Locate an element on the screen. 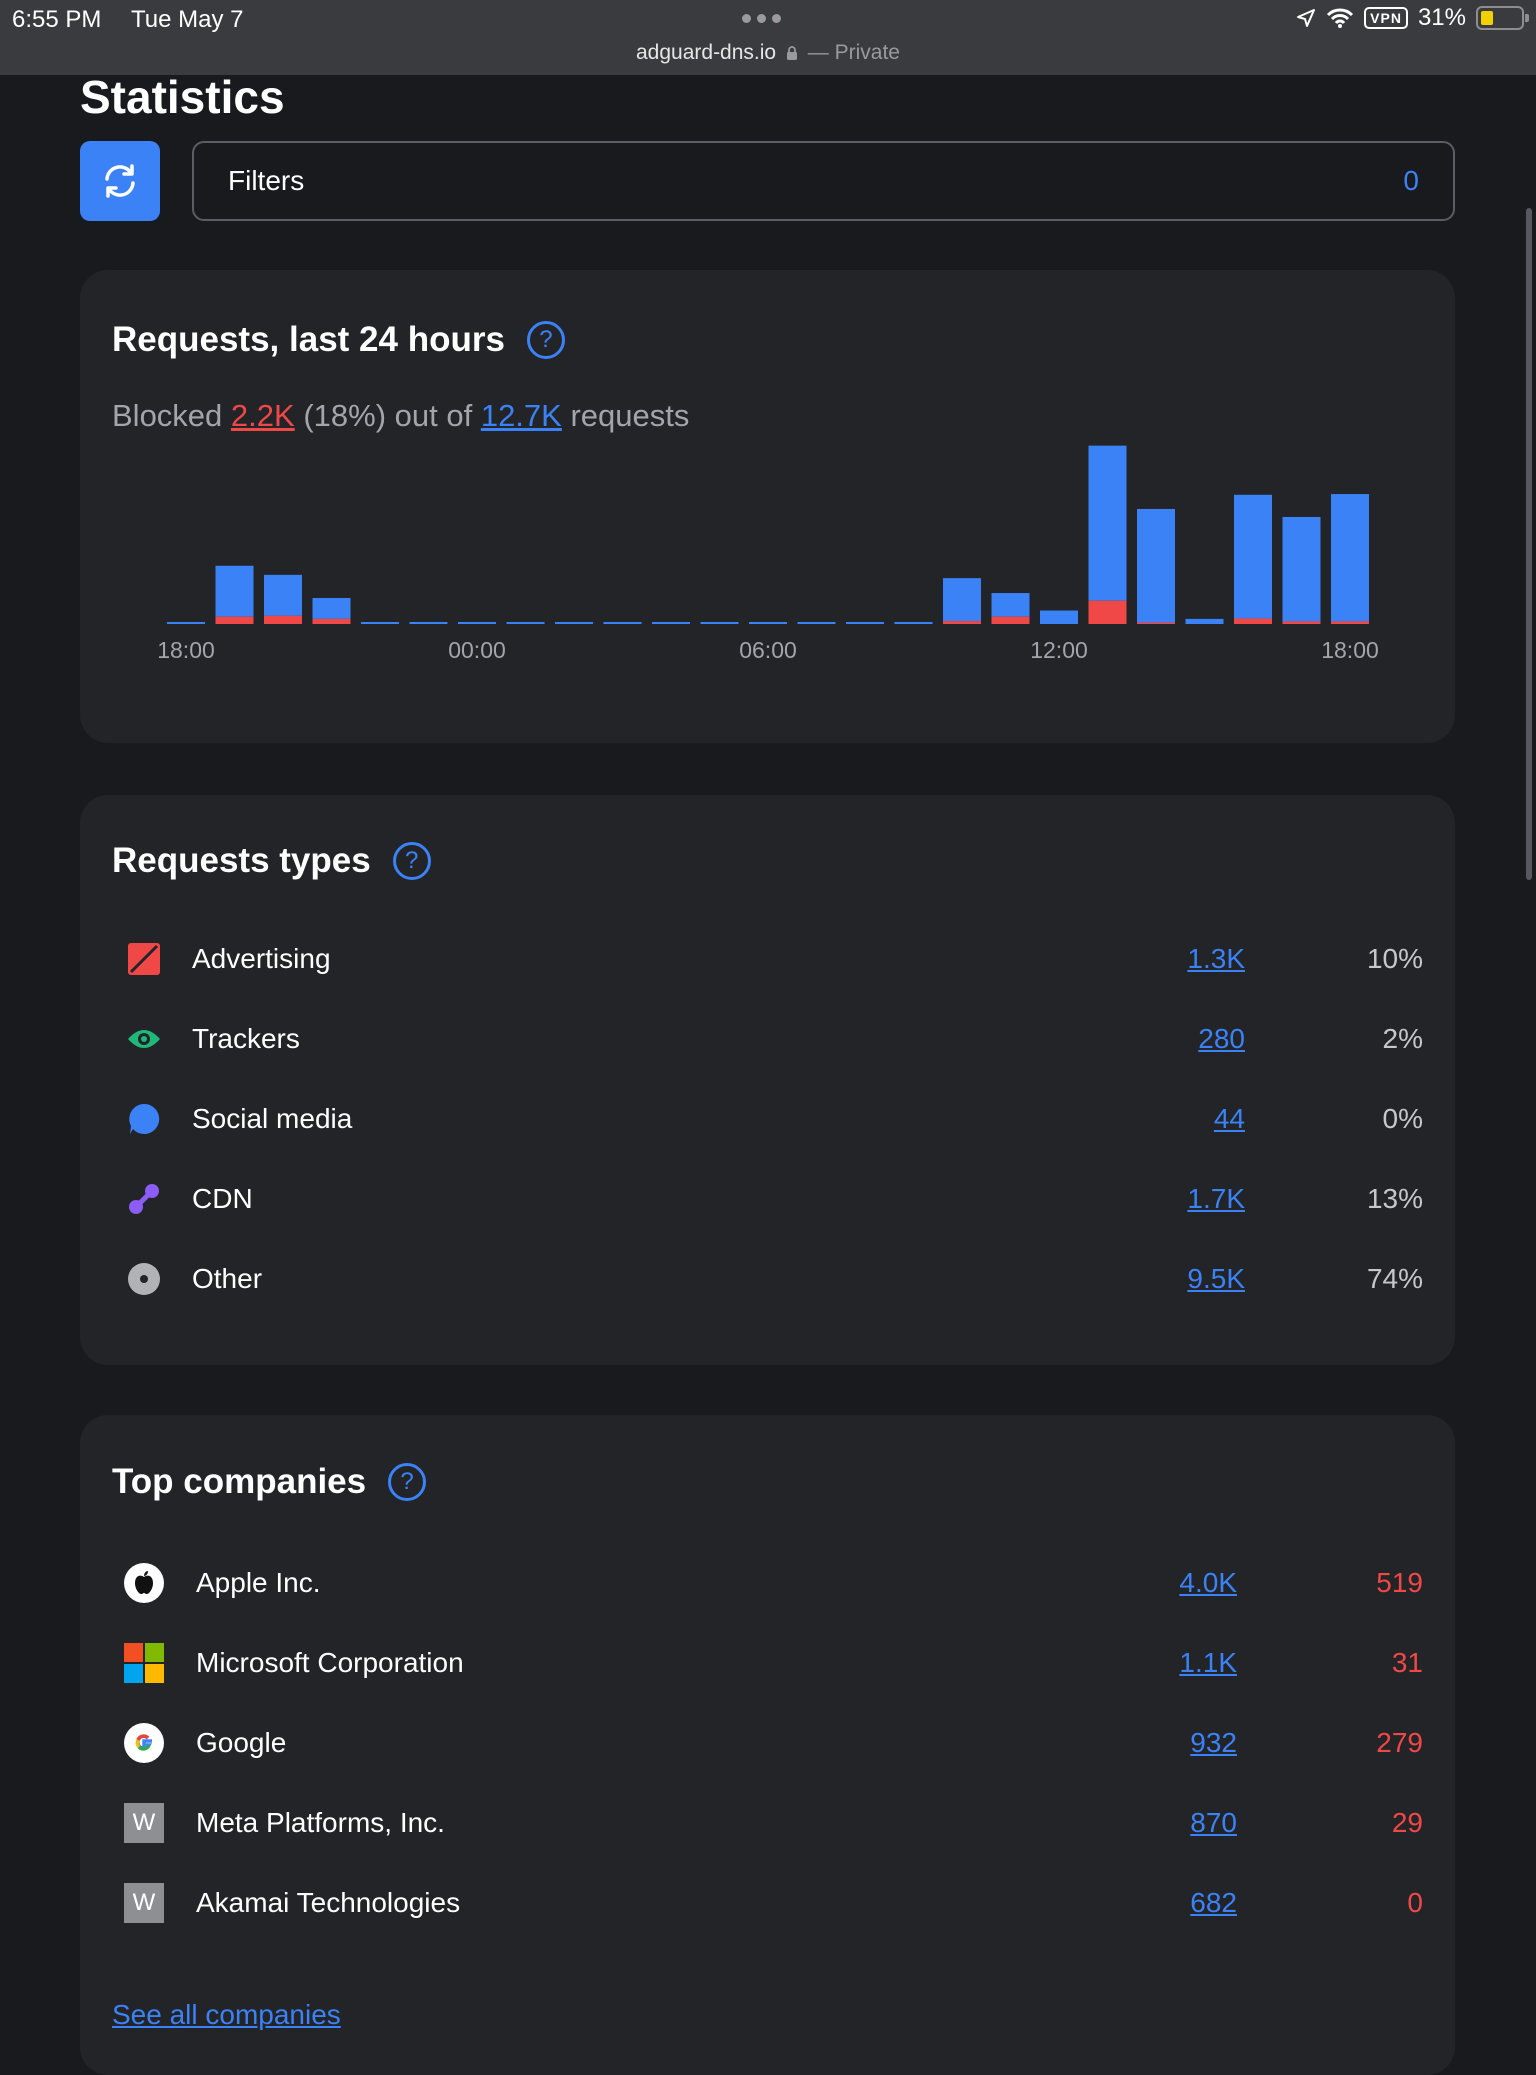 The height and width of the screenshot is (2075, 1536). bar-allowed-01:00 is located at coordinates (525, 623).